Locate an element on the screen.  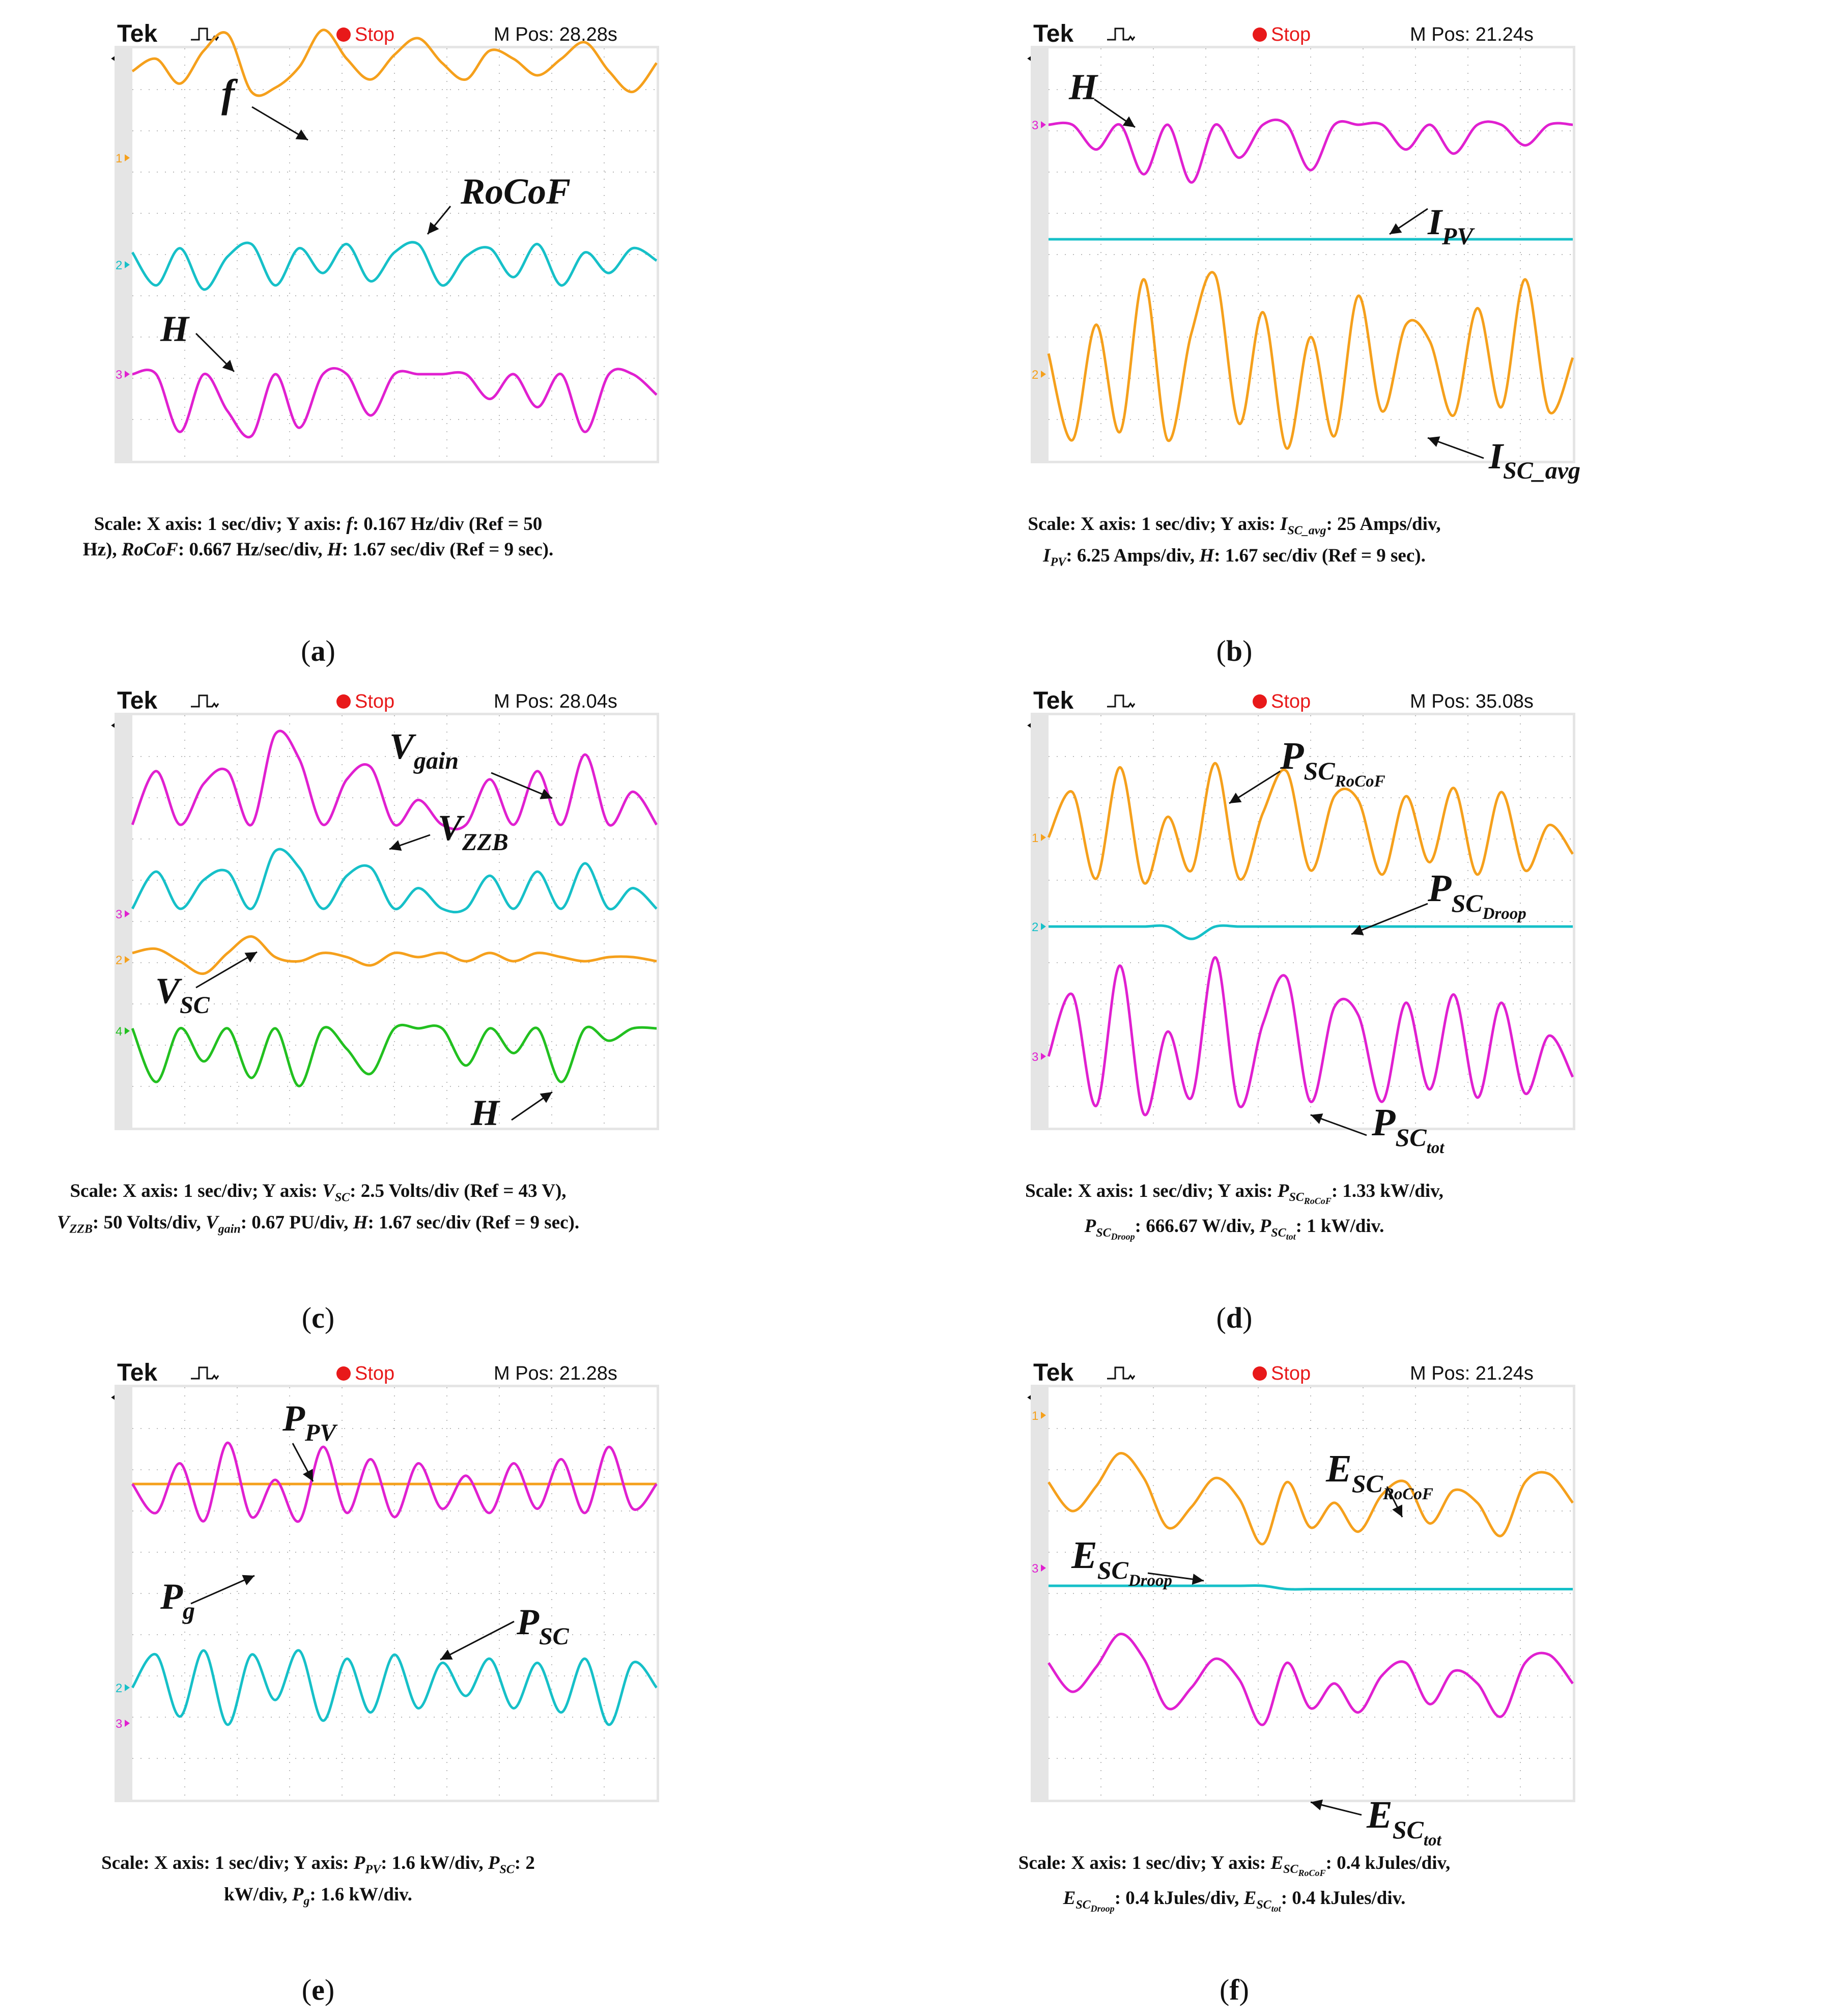
label-i-pv: IPV is located at coordinates (1432, 226).